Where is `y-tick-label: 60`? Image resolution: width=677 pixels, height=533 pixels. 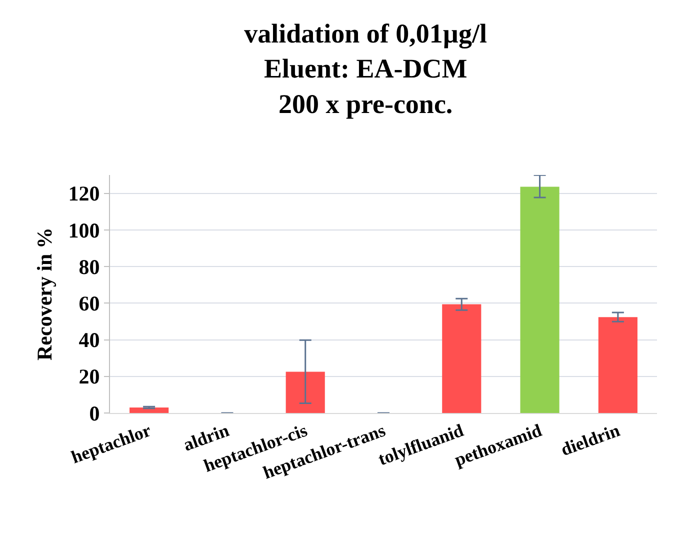 y-tick-label: 60 is located at coordinates (89, 304).